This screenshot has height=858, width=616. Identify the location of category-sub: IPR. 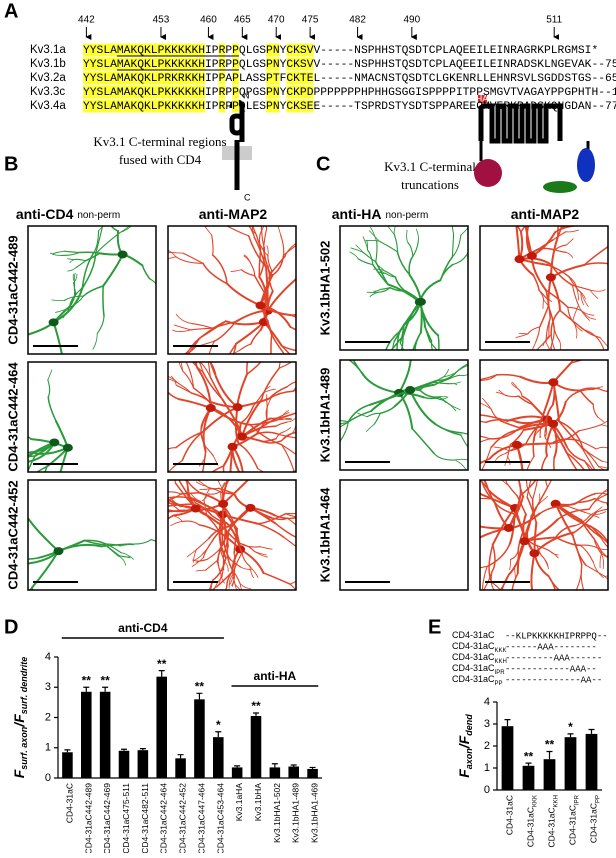
(577, 799).